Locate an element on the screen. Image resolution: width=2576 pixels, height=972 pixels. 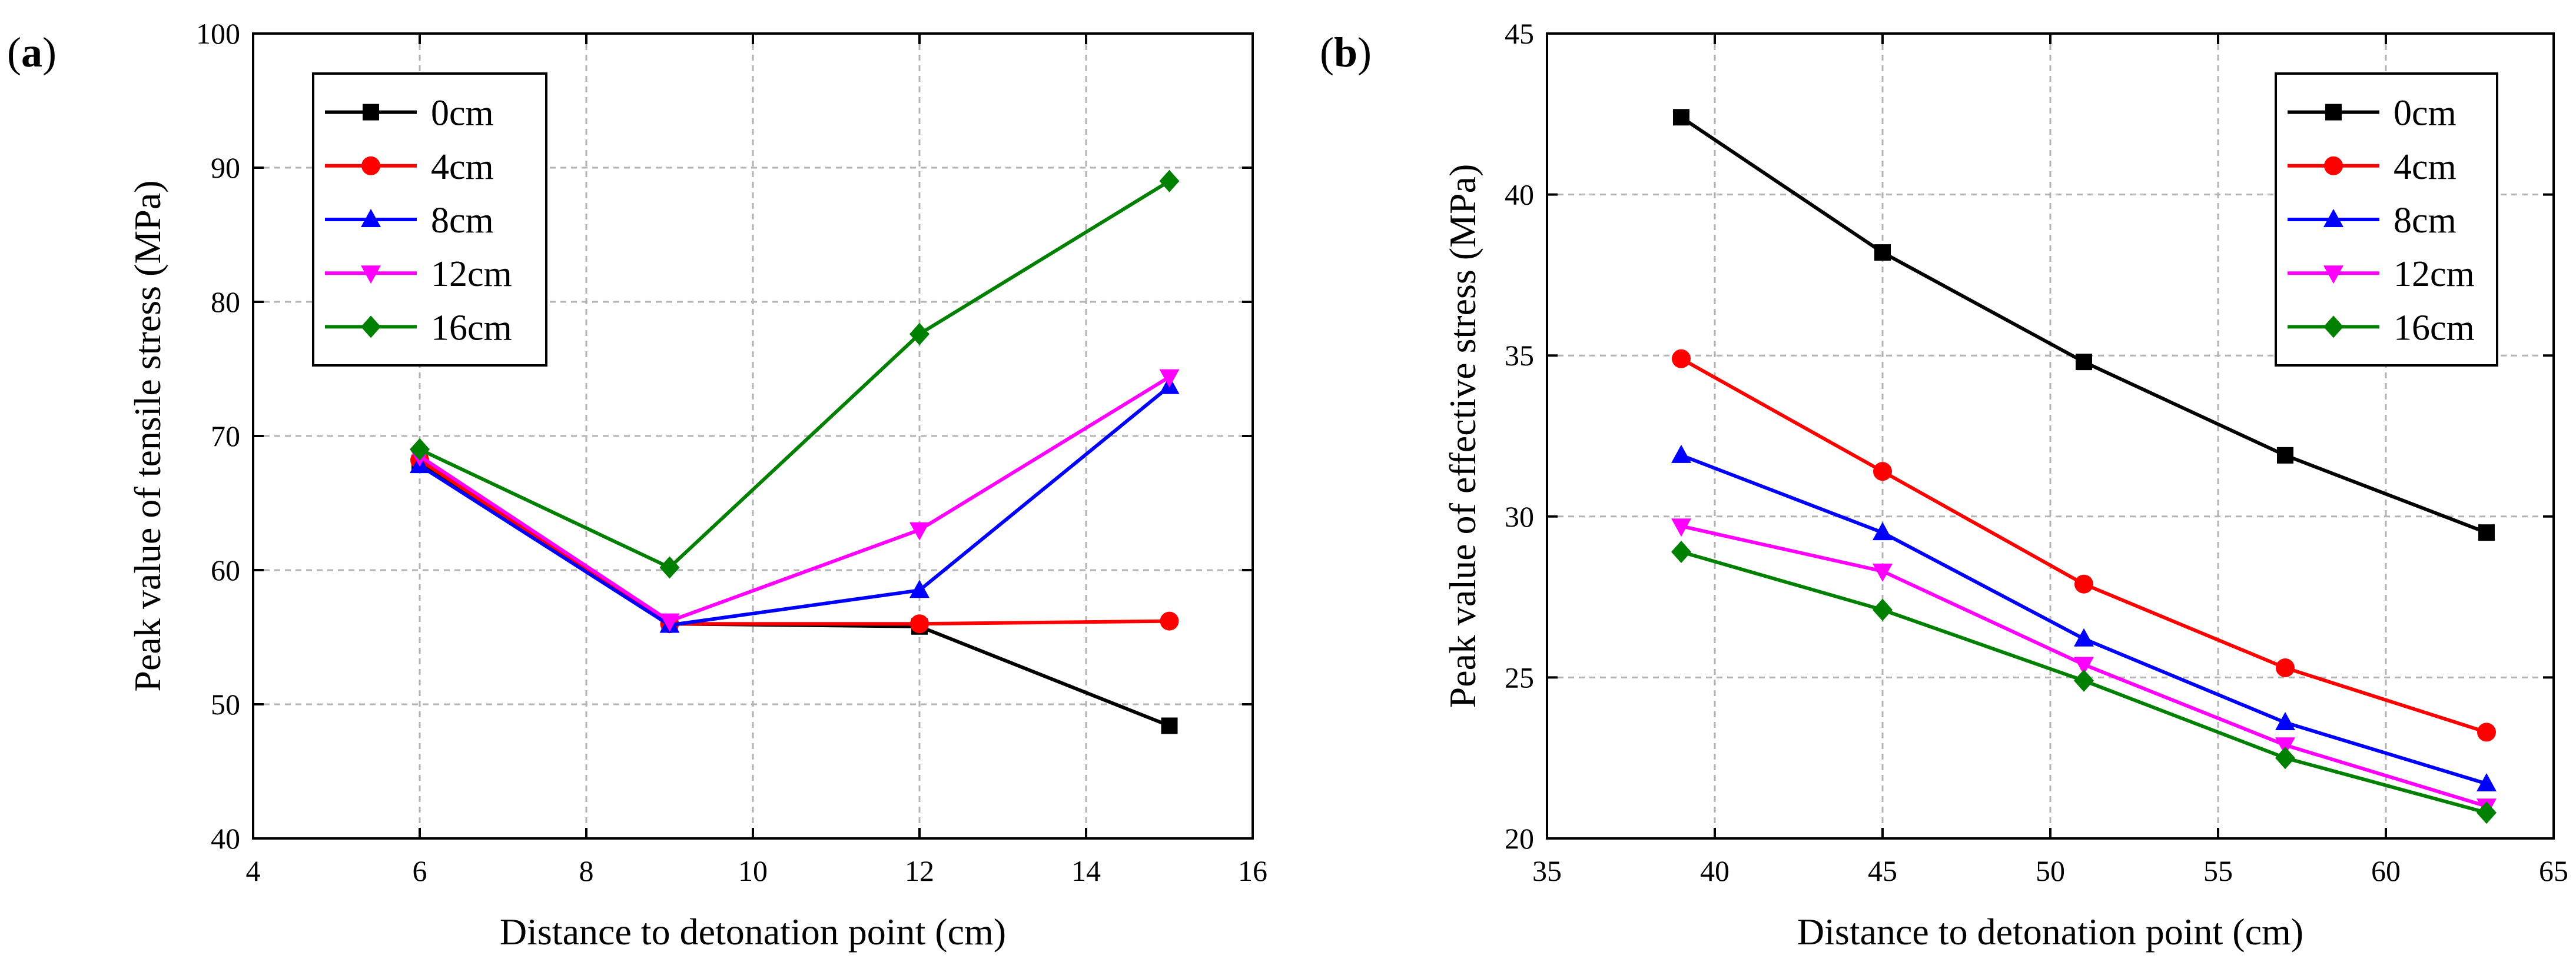
series-16cm is located at coordinates (2084, 682).